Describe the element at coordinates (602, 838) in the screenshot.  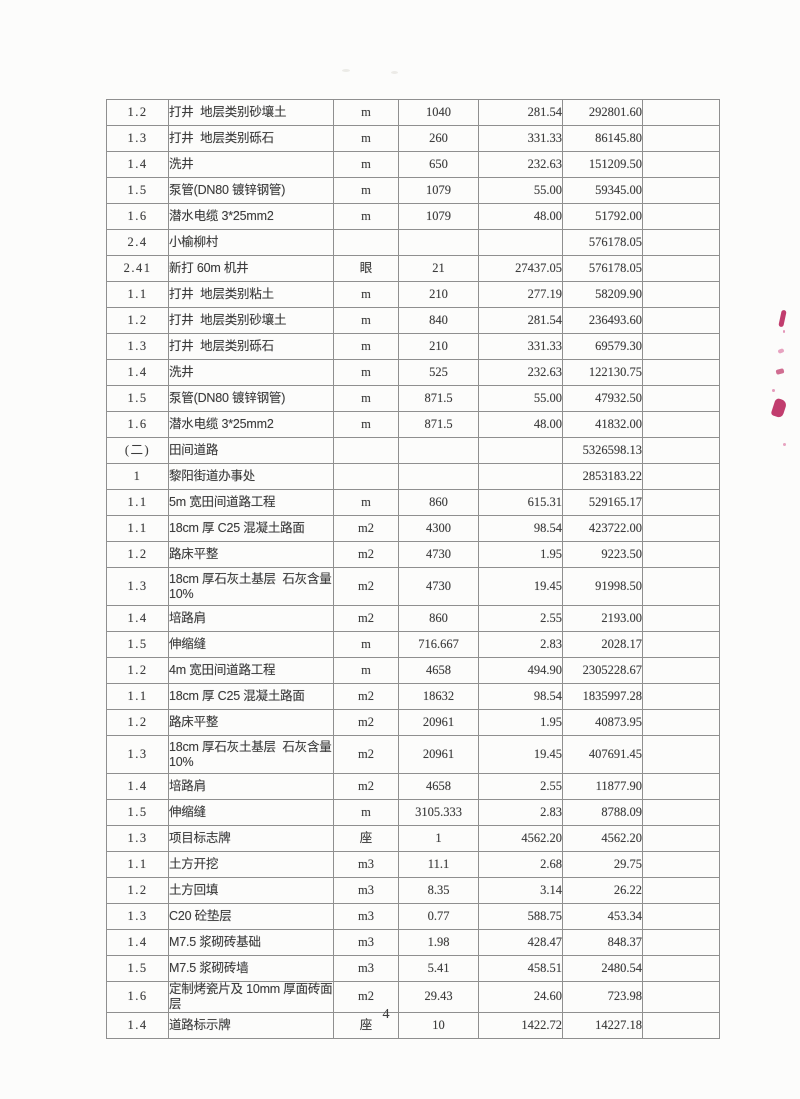
I see `cell-amount: 4562.20` at that location.